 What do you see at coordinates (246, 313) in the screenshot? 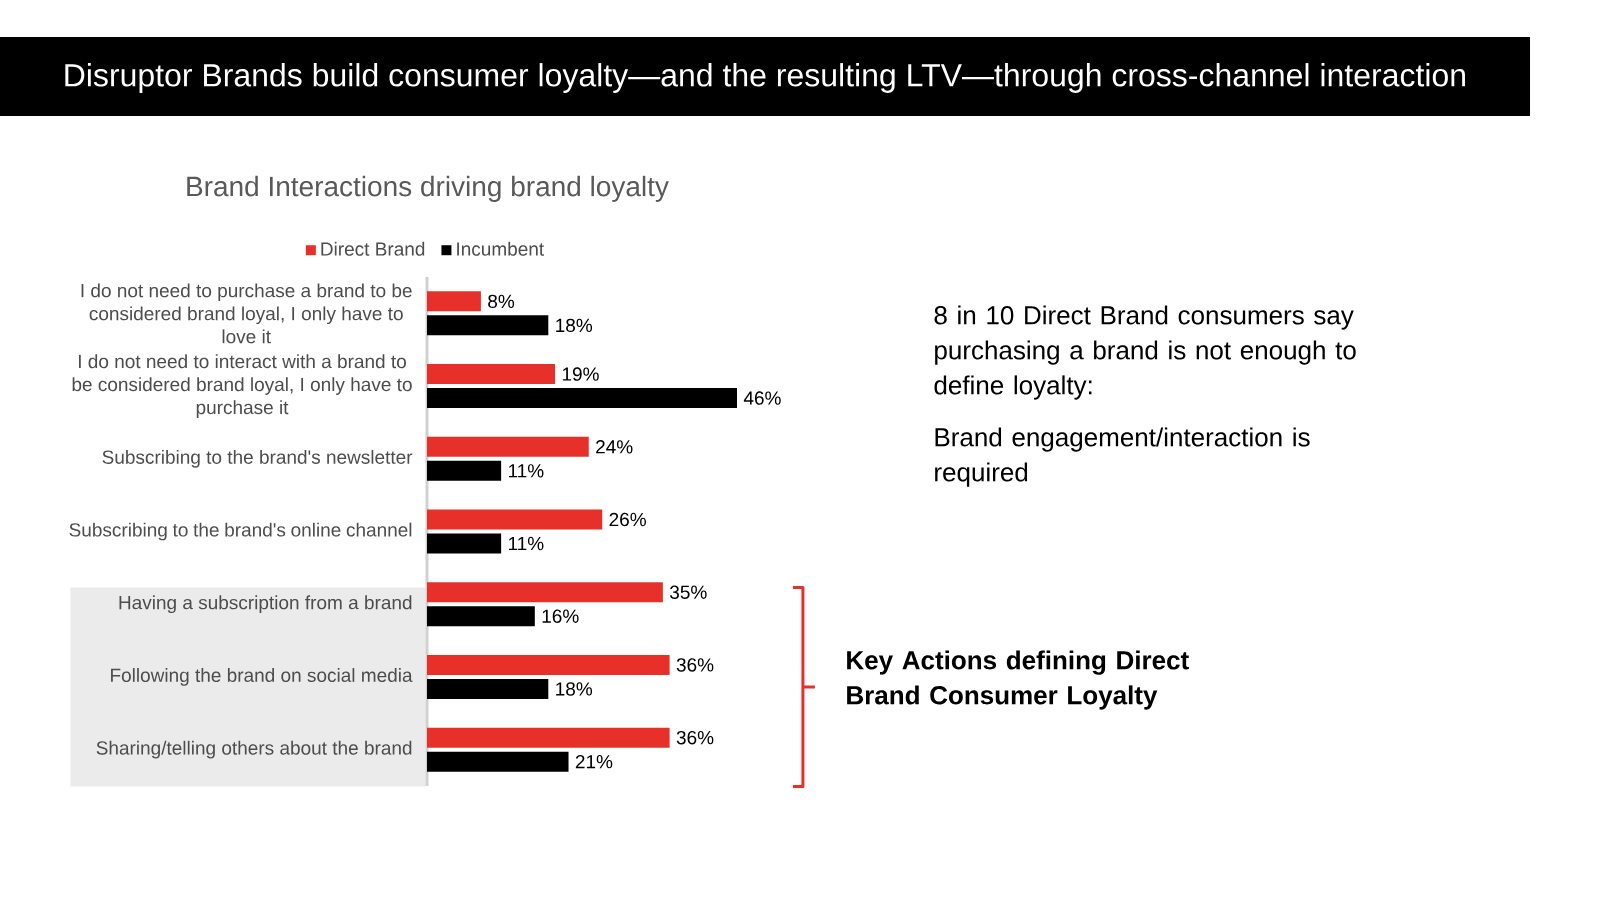
I see `y-tick-label: I do not need to purchase a brand to be considered brand loyal, I only have to love it` at bounding box center [246, 313].